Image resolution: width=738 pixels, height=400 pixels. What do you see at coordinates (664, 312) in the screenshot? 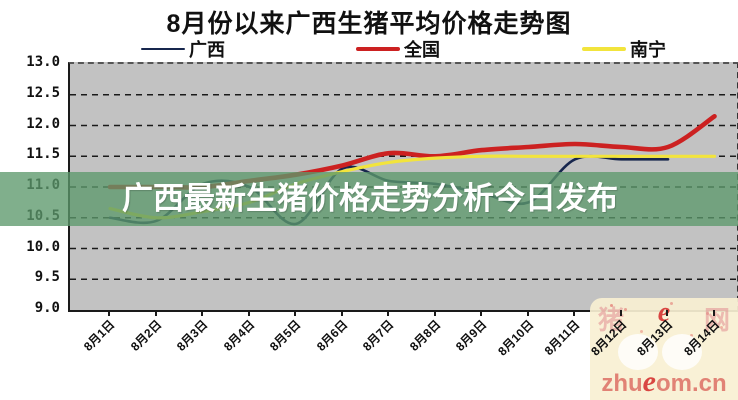
I see `watermark-e-logo: e` at bounding box center [664, 312].